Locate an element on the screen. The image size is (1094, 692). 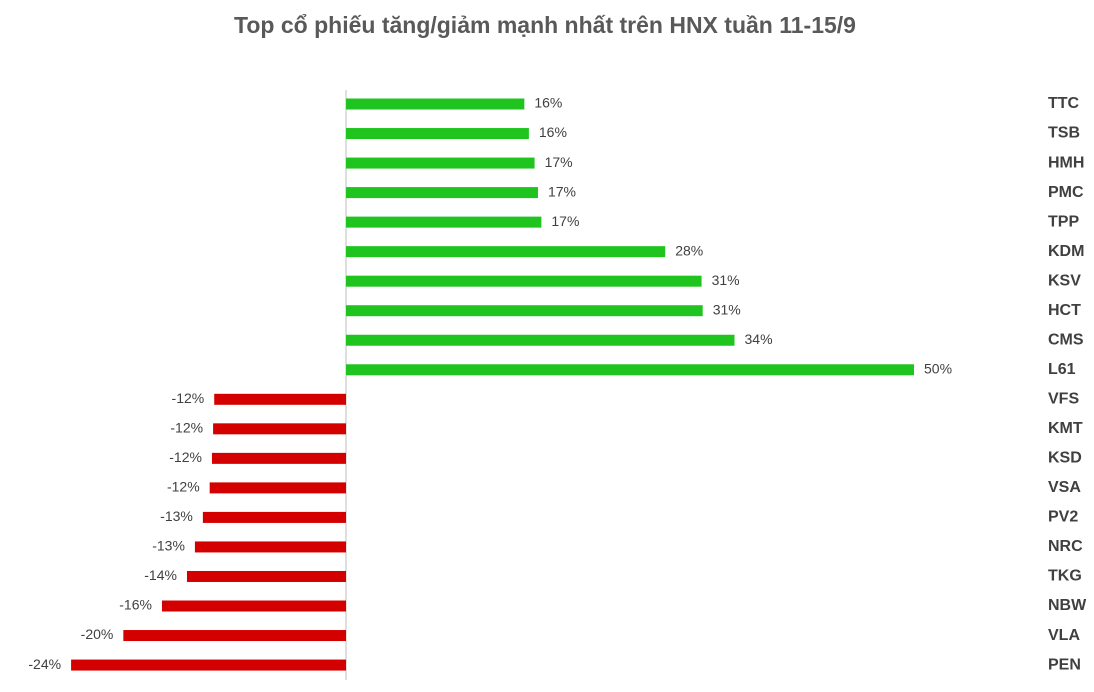
category-label: HMH is located at coordinates (1066, 162).